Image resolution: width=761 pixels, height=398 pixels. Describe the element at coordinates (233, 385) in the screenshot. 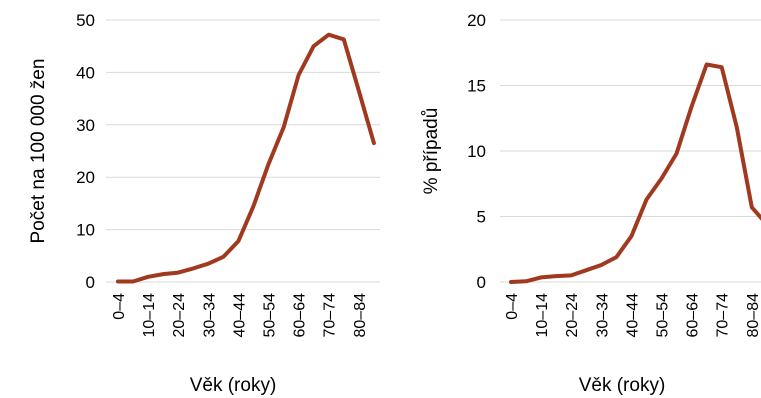

I see `x-axis-label-left: Věk (roky)` at that location.